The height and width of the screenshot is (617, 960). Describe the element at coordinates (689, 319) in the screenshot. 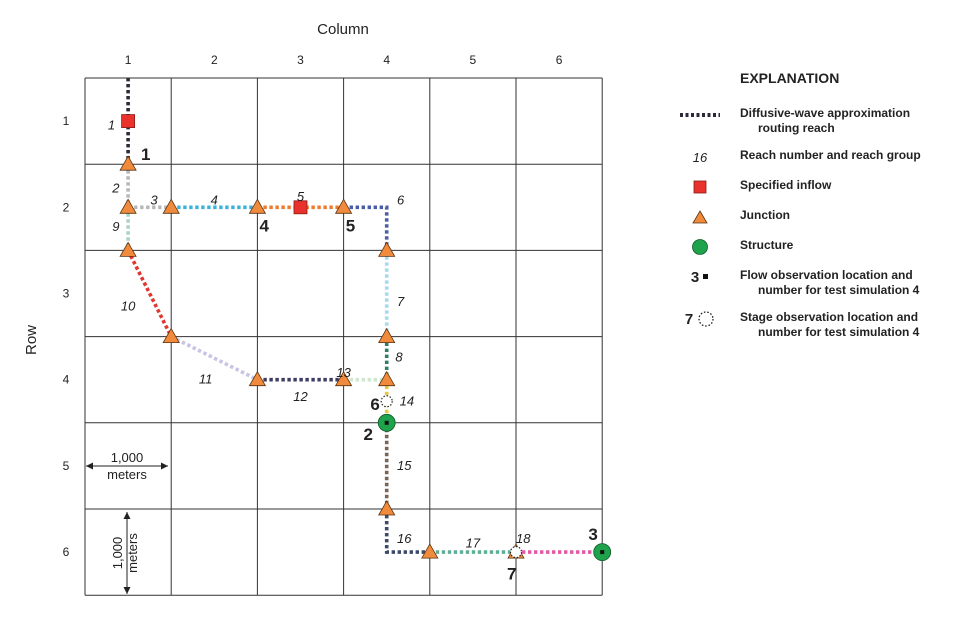

I see `legend-stage-obs-sample: 7` at that location.